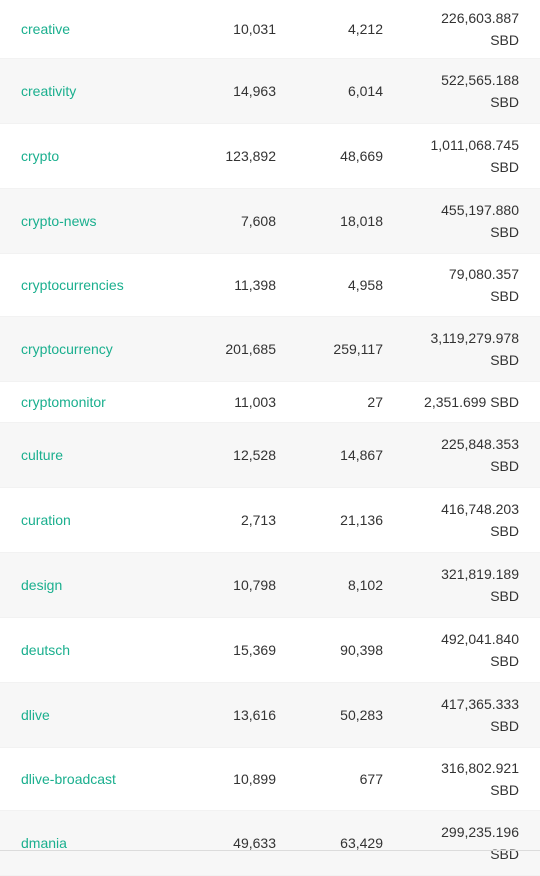 The width and height of the screenshot is (540, 876). What do you see at coordinates (365, 91) in the screenshot?
I see `comments-count: 6,014` at bounding box center [365, 91].